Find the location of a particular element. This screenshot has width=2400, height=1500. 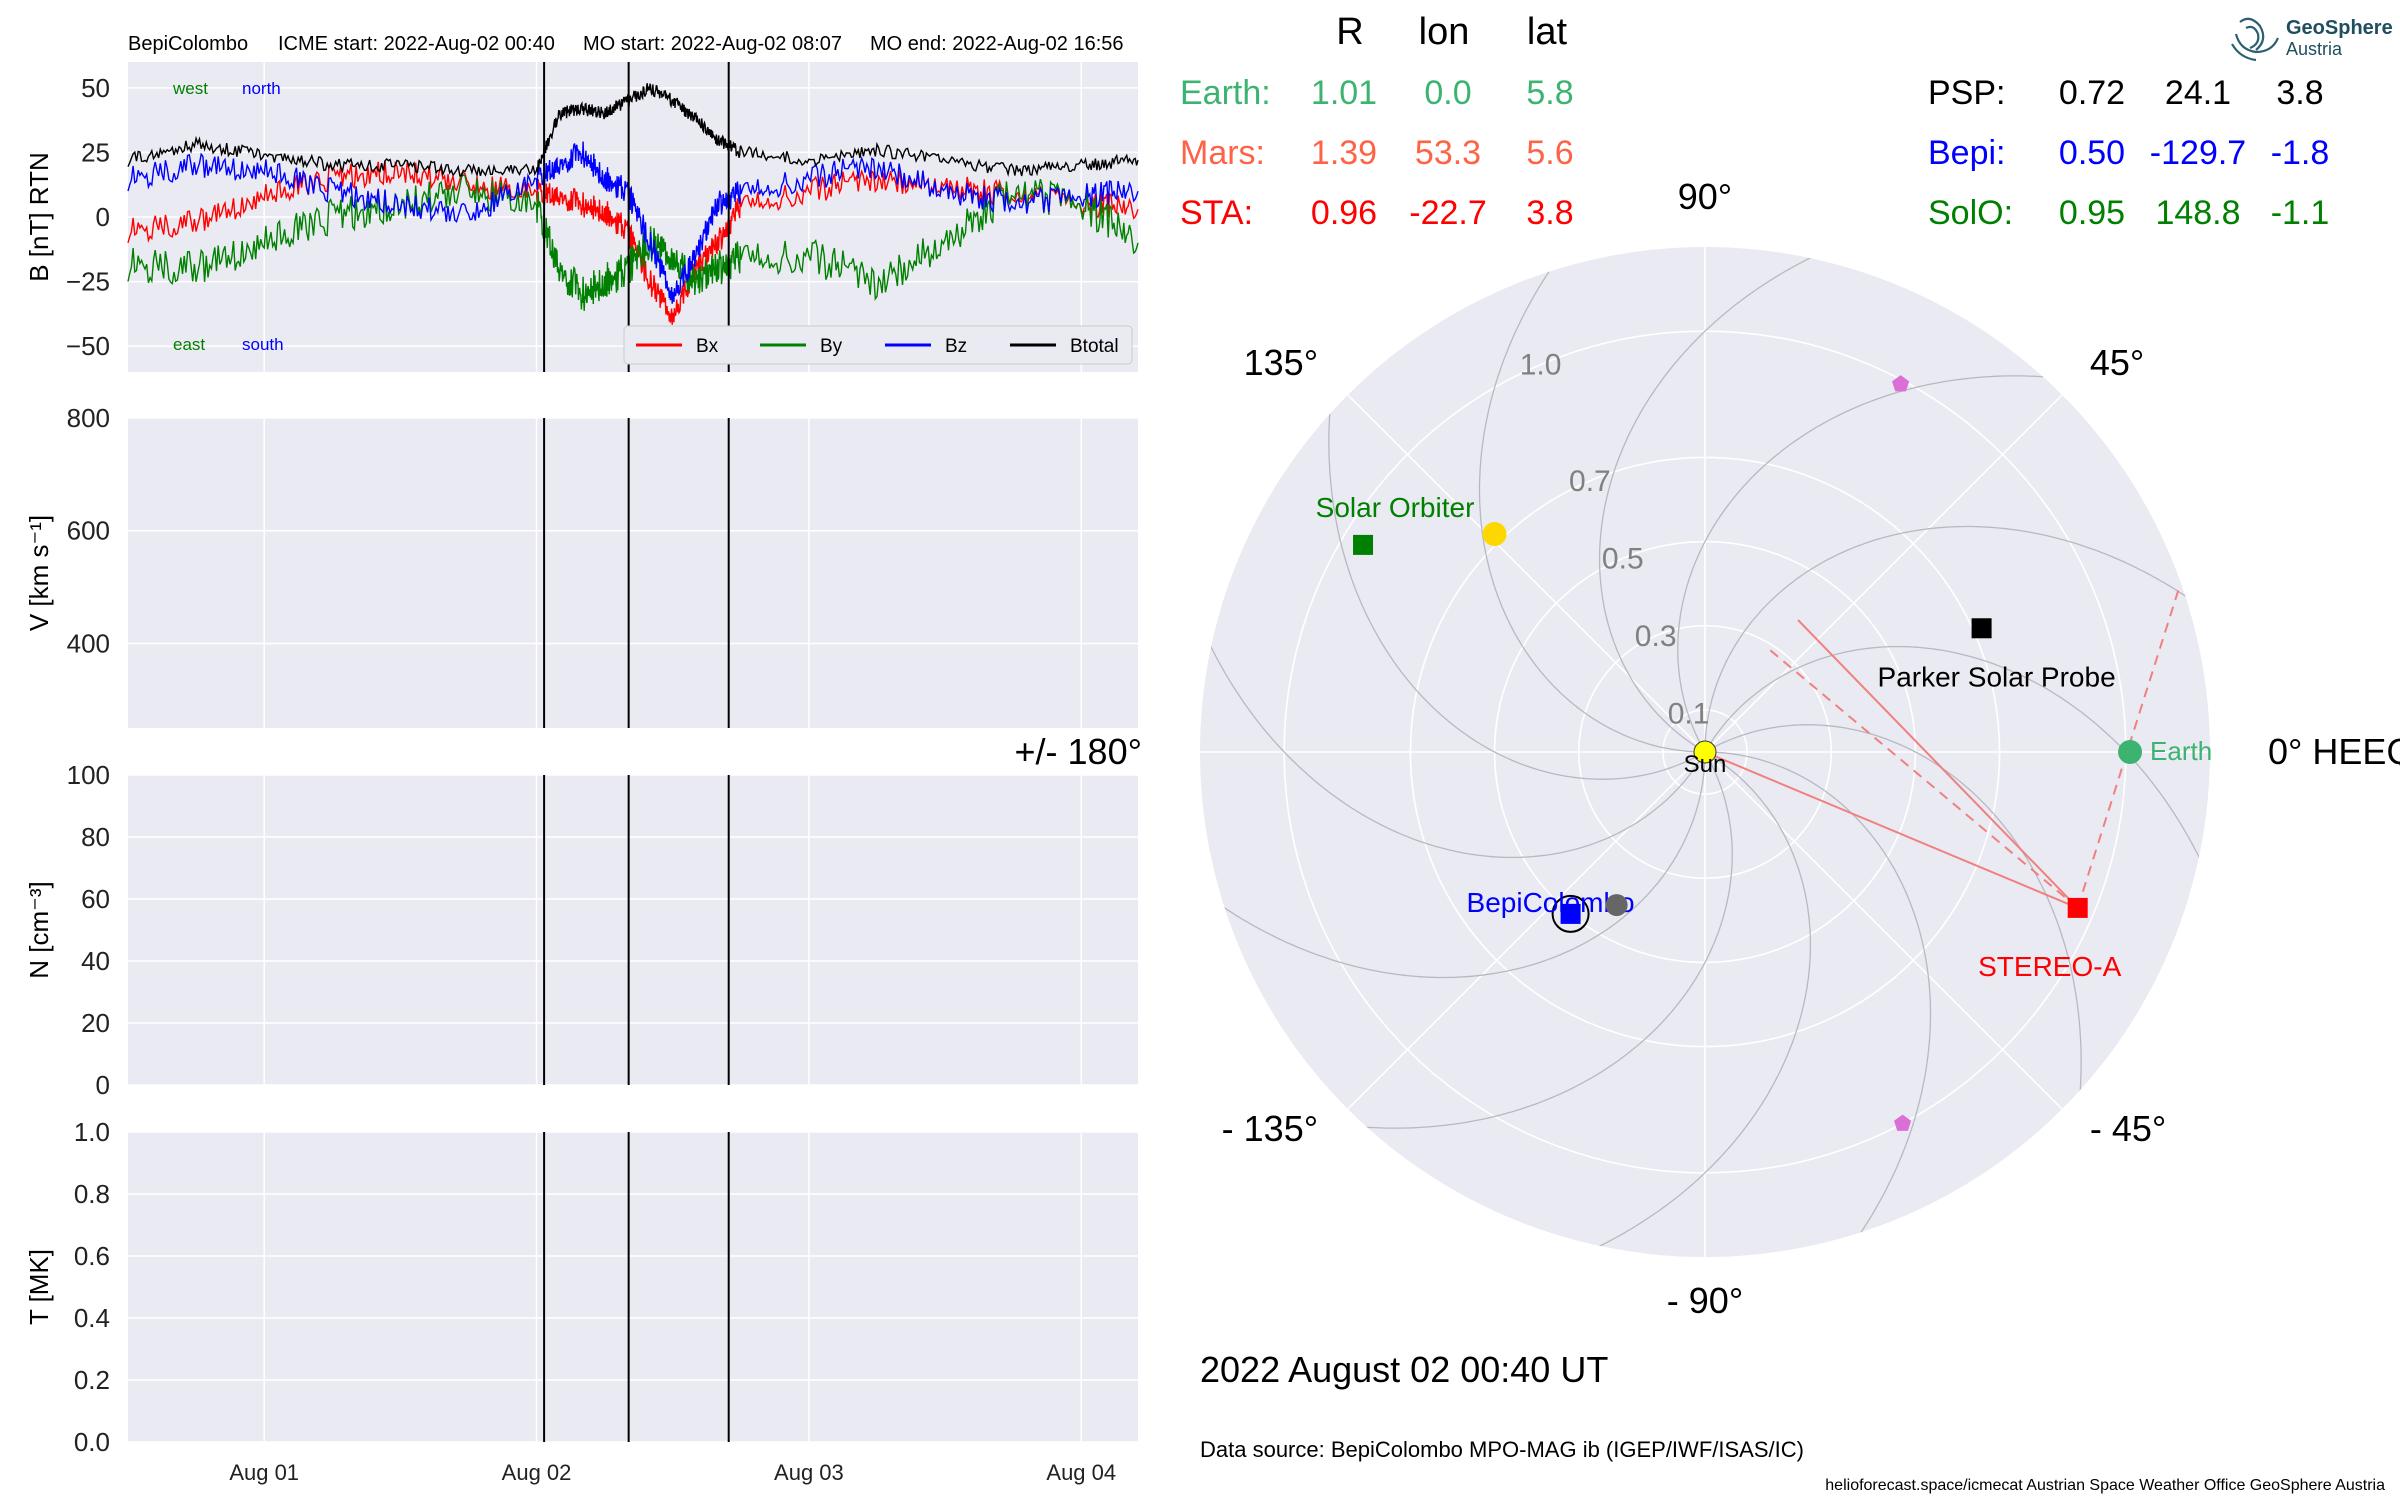

table-lat-value: 3.8 is located at coordinates (1549, 213).